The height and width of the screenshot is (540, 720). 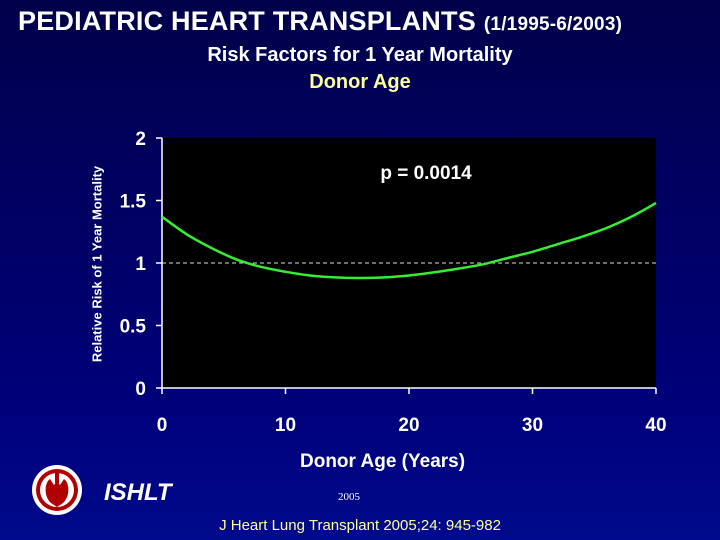 I want to click on org-label: ISHLT, so click(x=138, y=492).